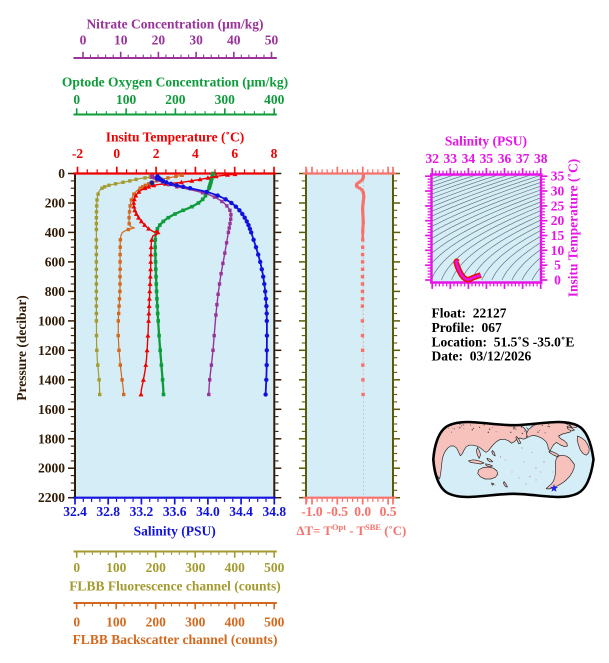 The height and width of the screenshot is (663, 609). I want to click on svg-text: Profile: 067, so click(467, 327).